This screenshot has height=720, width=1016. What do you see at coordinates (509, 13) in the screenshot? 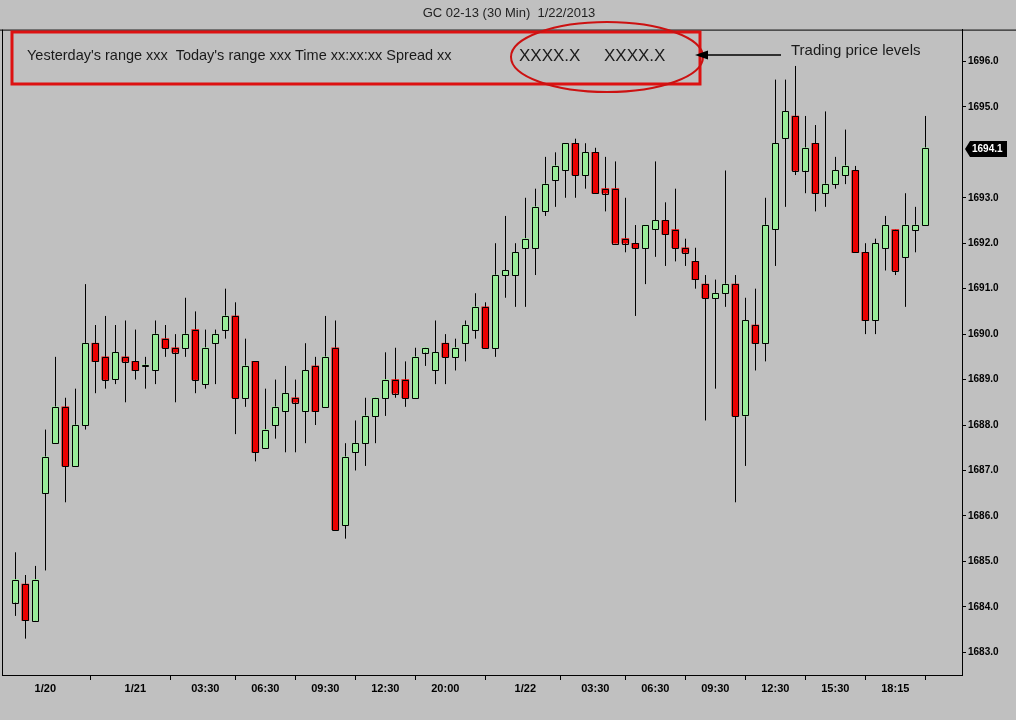
I see `chart-title: GC 02-13 (30 Min) 1/22/2013` at bounding box center [509, 13].